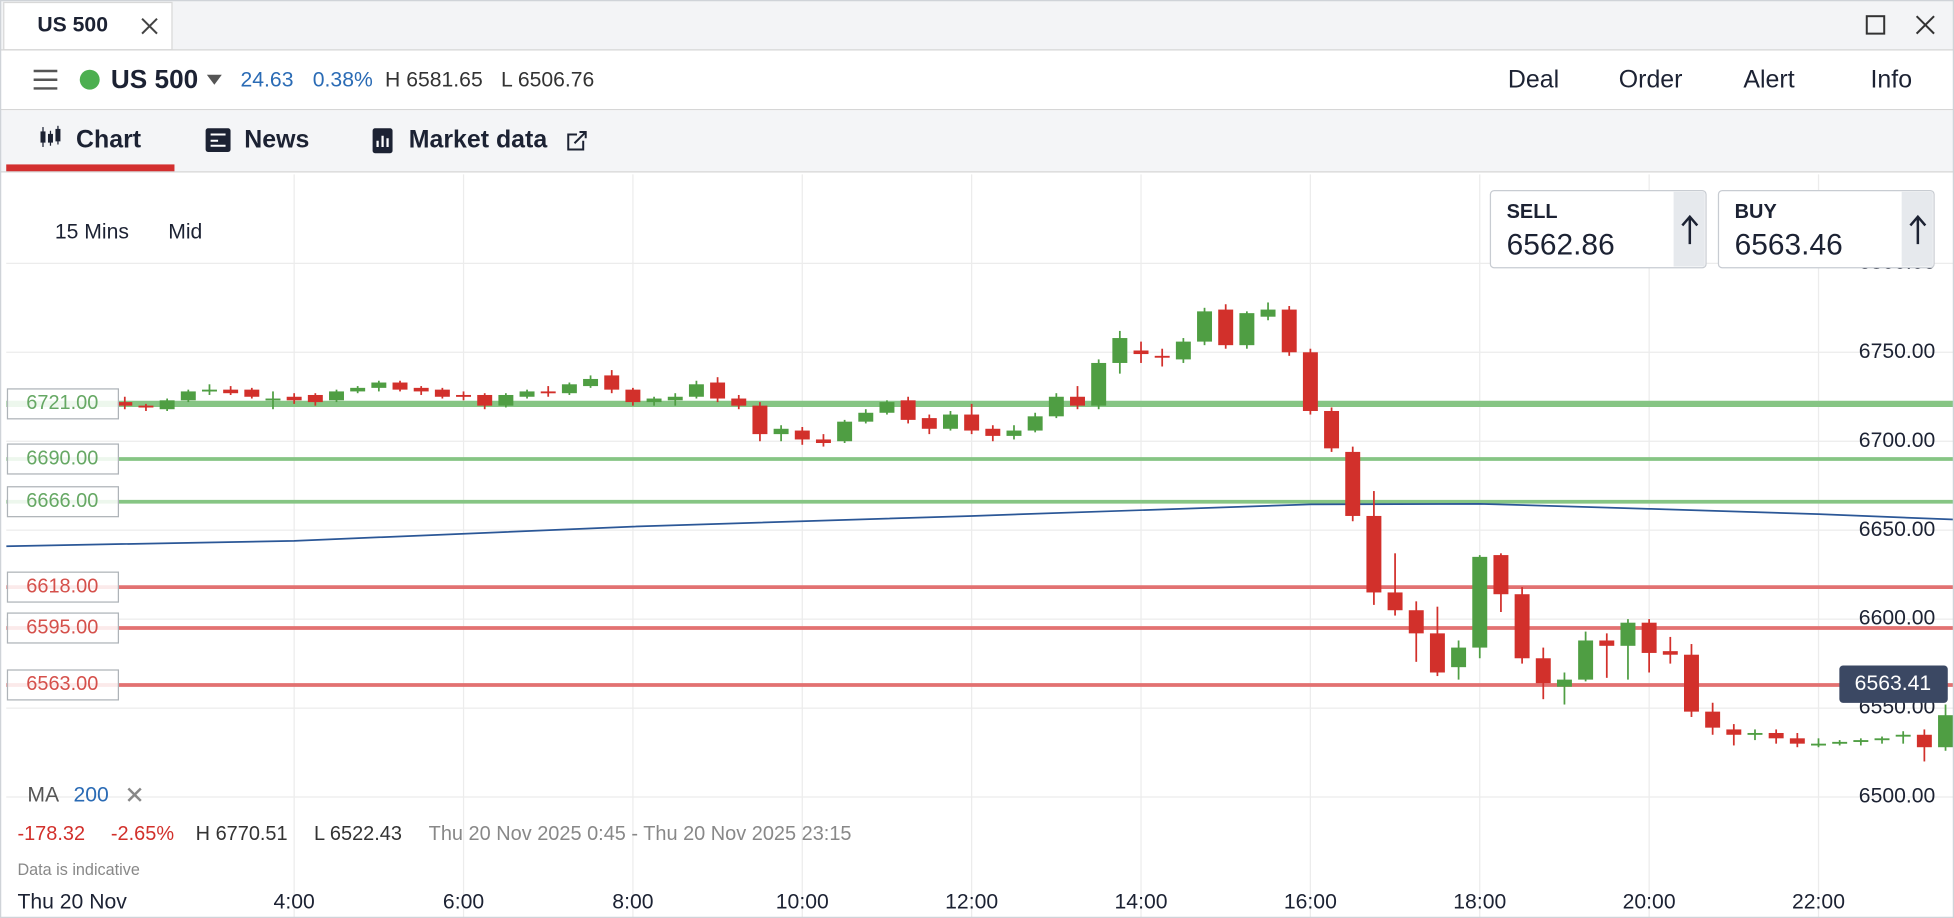 This screenshot has width=1954, height=918. I want to click on chart-icon, so click(50, 136).